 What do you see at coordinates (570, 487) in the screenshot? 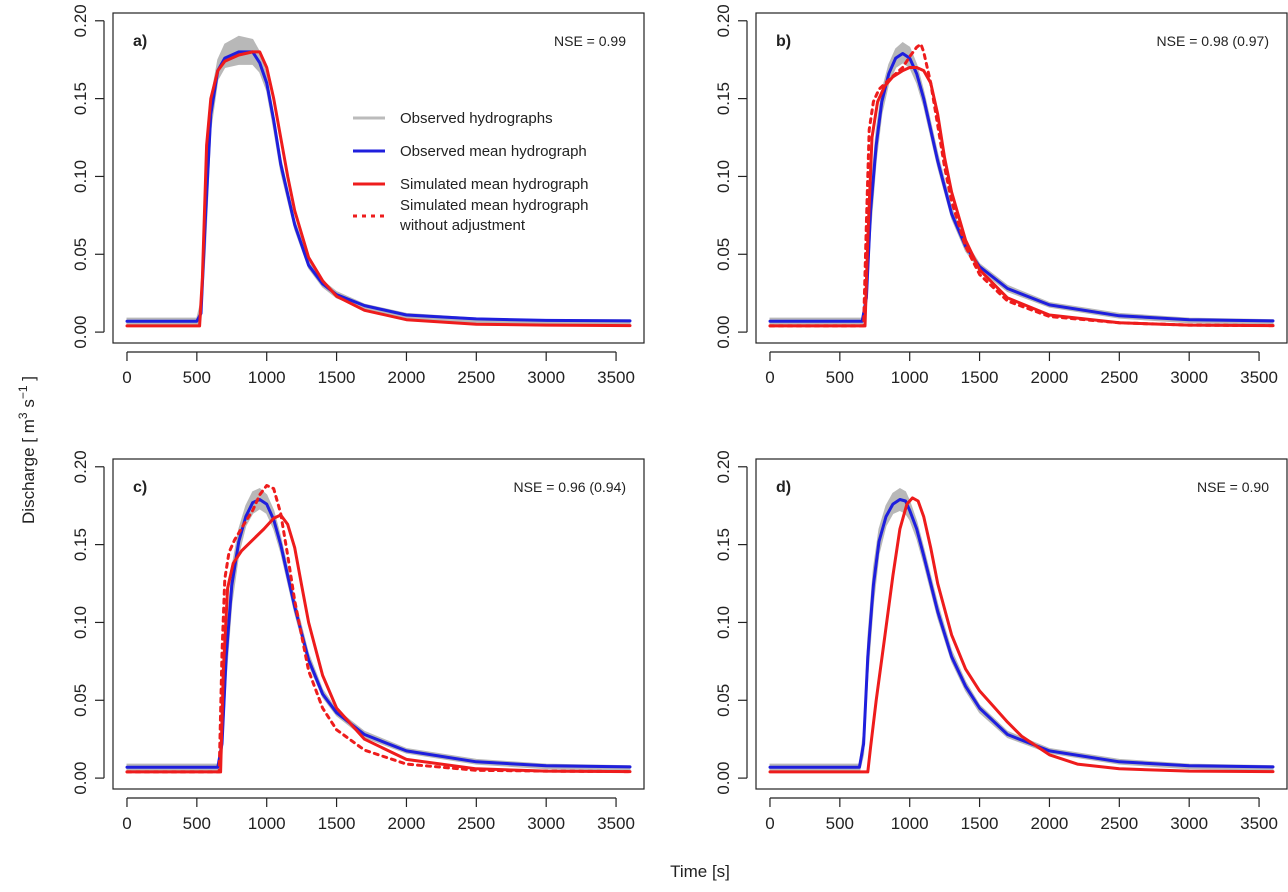
I see `nse-annotation: NSE = 0.96 (0.94)` at bounding box center [570, 487].